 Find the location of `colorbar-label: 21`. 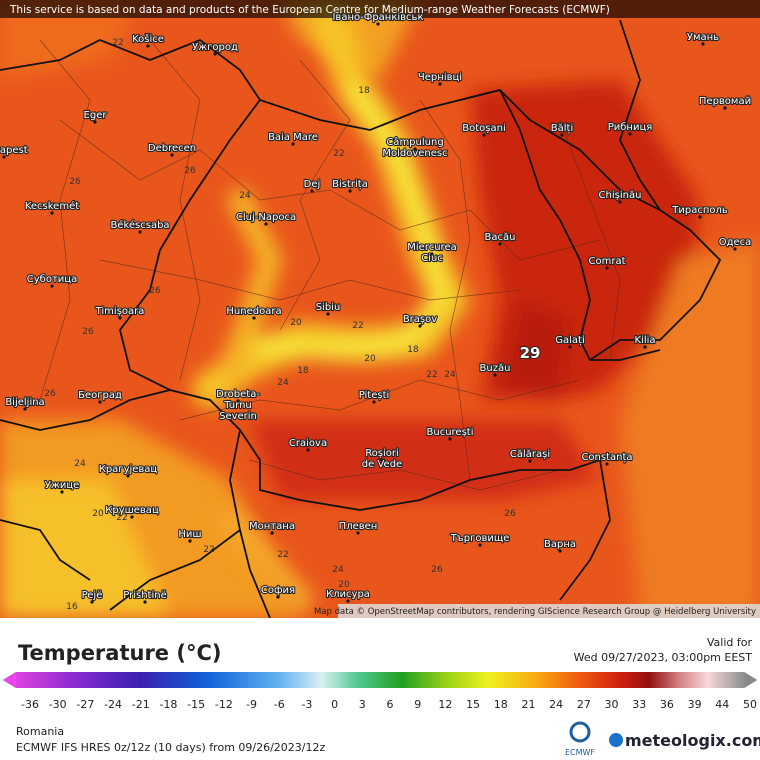

colorbar-label: 21 is located at coordinates (528, 704).